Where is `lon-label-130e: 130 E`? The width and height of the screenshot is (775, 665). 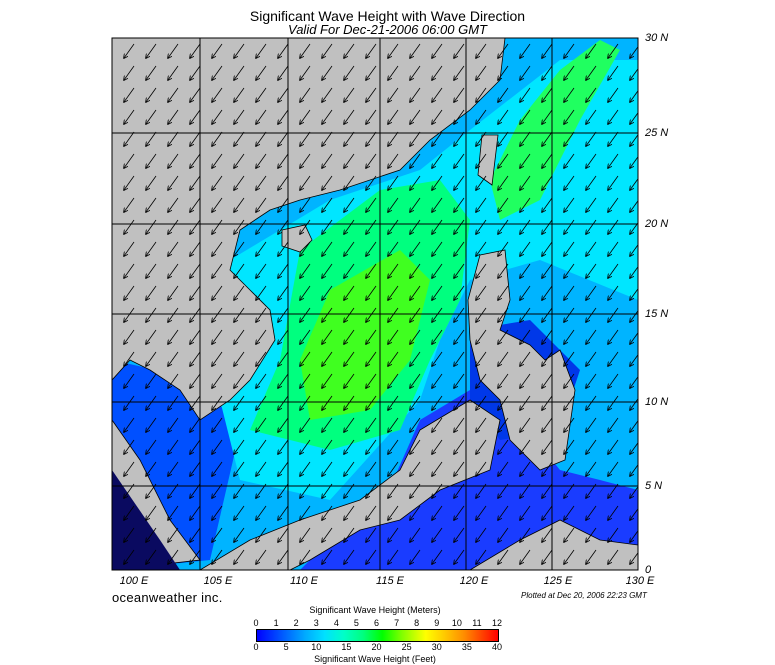 lon-label-130e: 130 E is located at coordinates (640, 581).